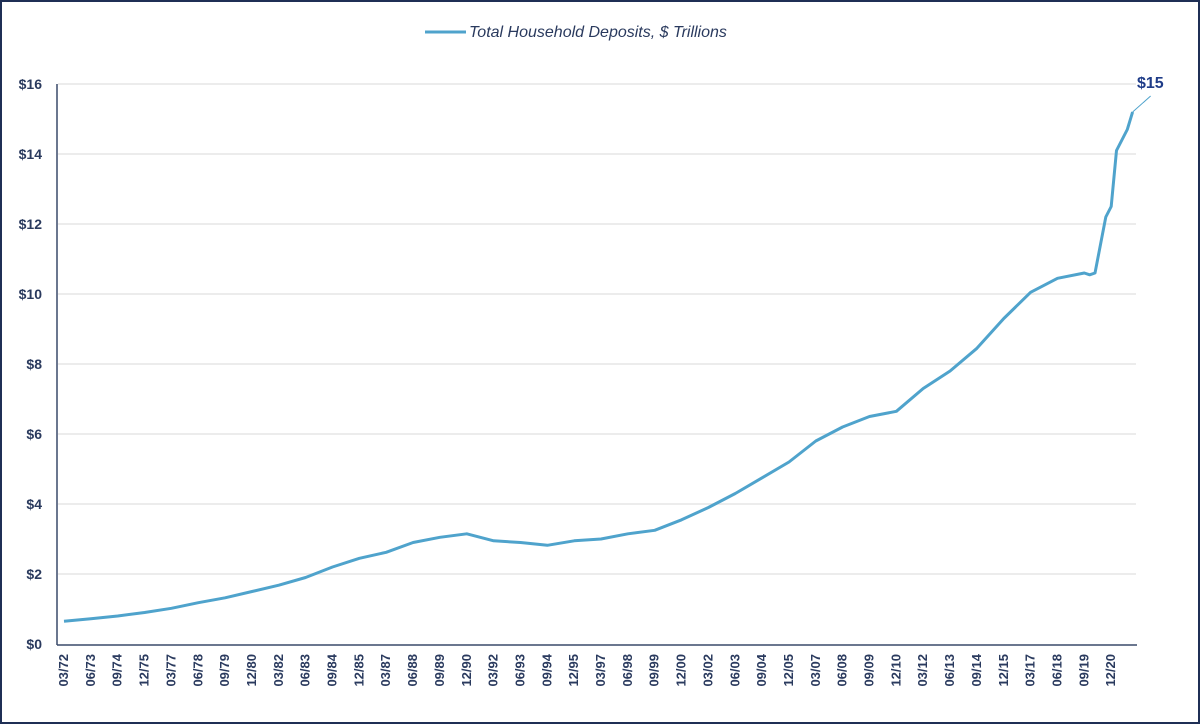 The width and height of the screenshot is (1200, 724). I want to click on x-tick-label: 12/85, so click(358, 670).